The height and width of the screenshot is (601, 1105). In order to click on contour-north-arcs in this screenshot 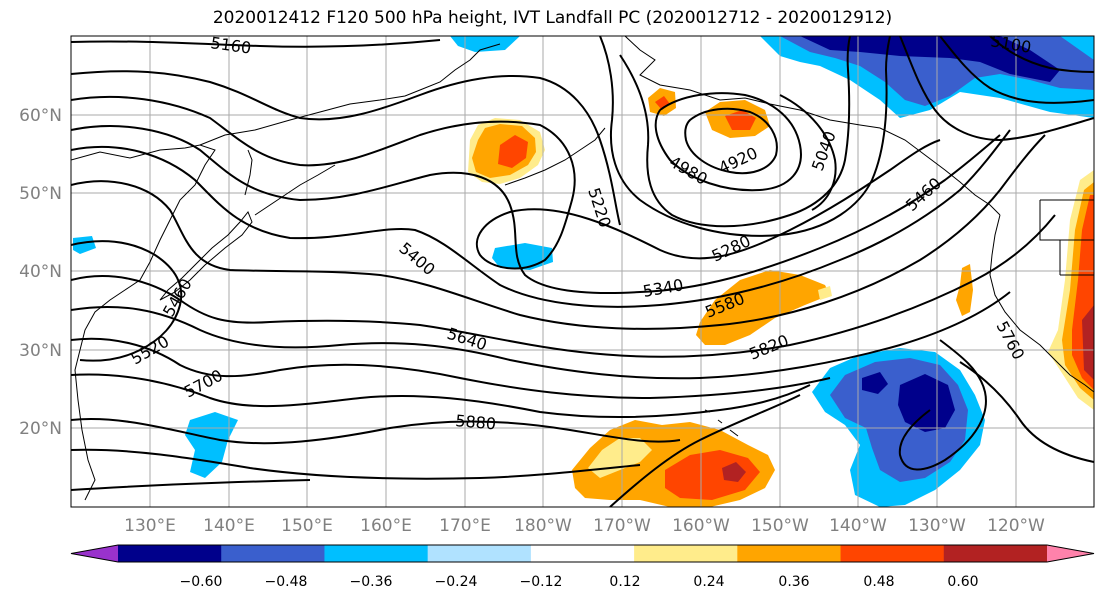, I will do `click(996, 89)`.